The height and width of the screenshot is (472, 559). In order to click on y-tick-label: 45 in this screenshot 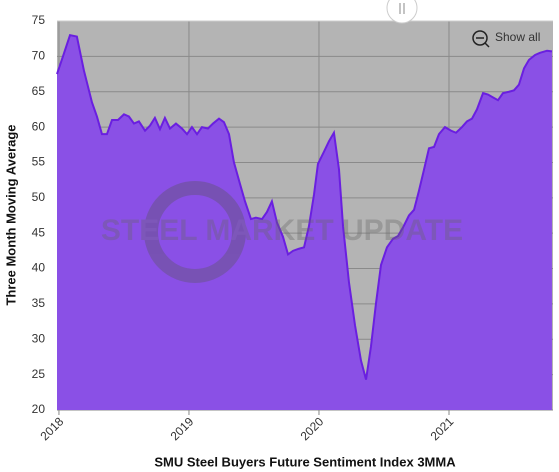, I will do `click(39, 232)`.